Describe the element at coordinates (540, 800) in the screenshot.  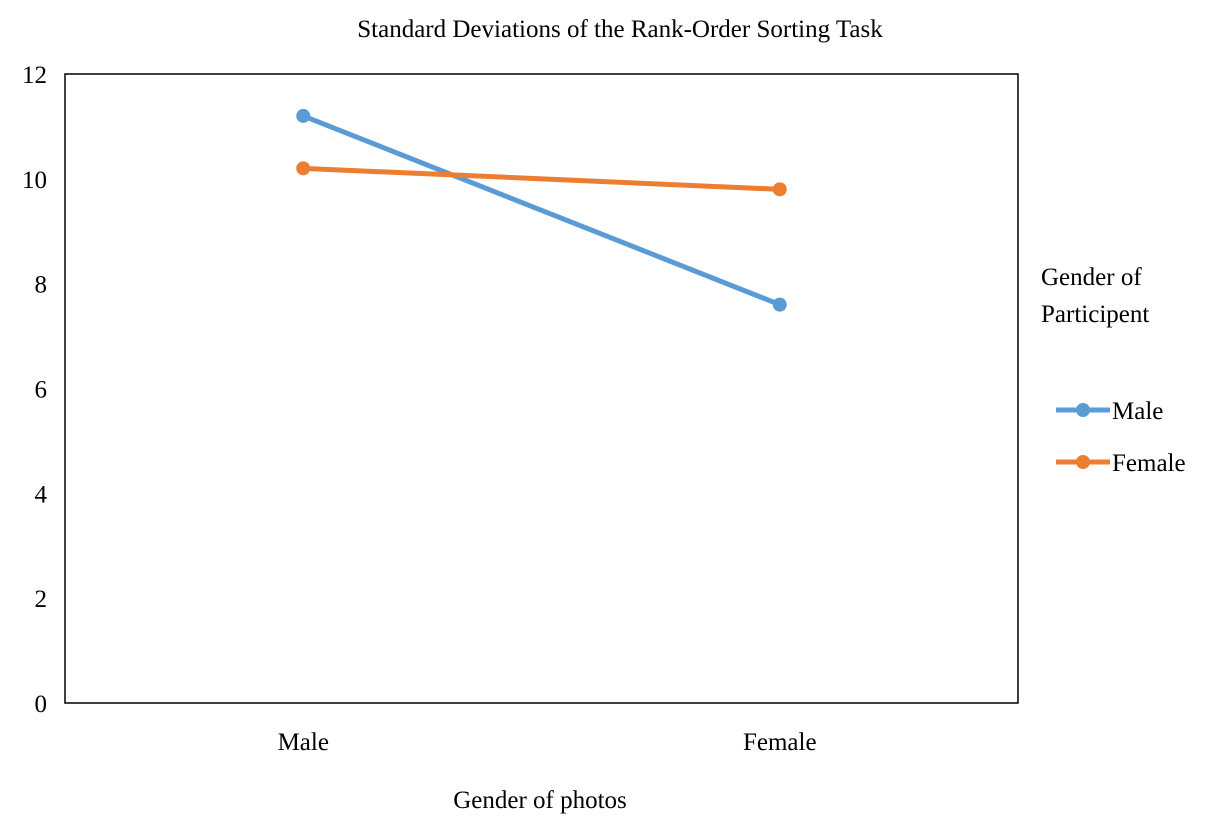
I see `x-axis-label: Gender of photos` at that location.